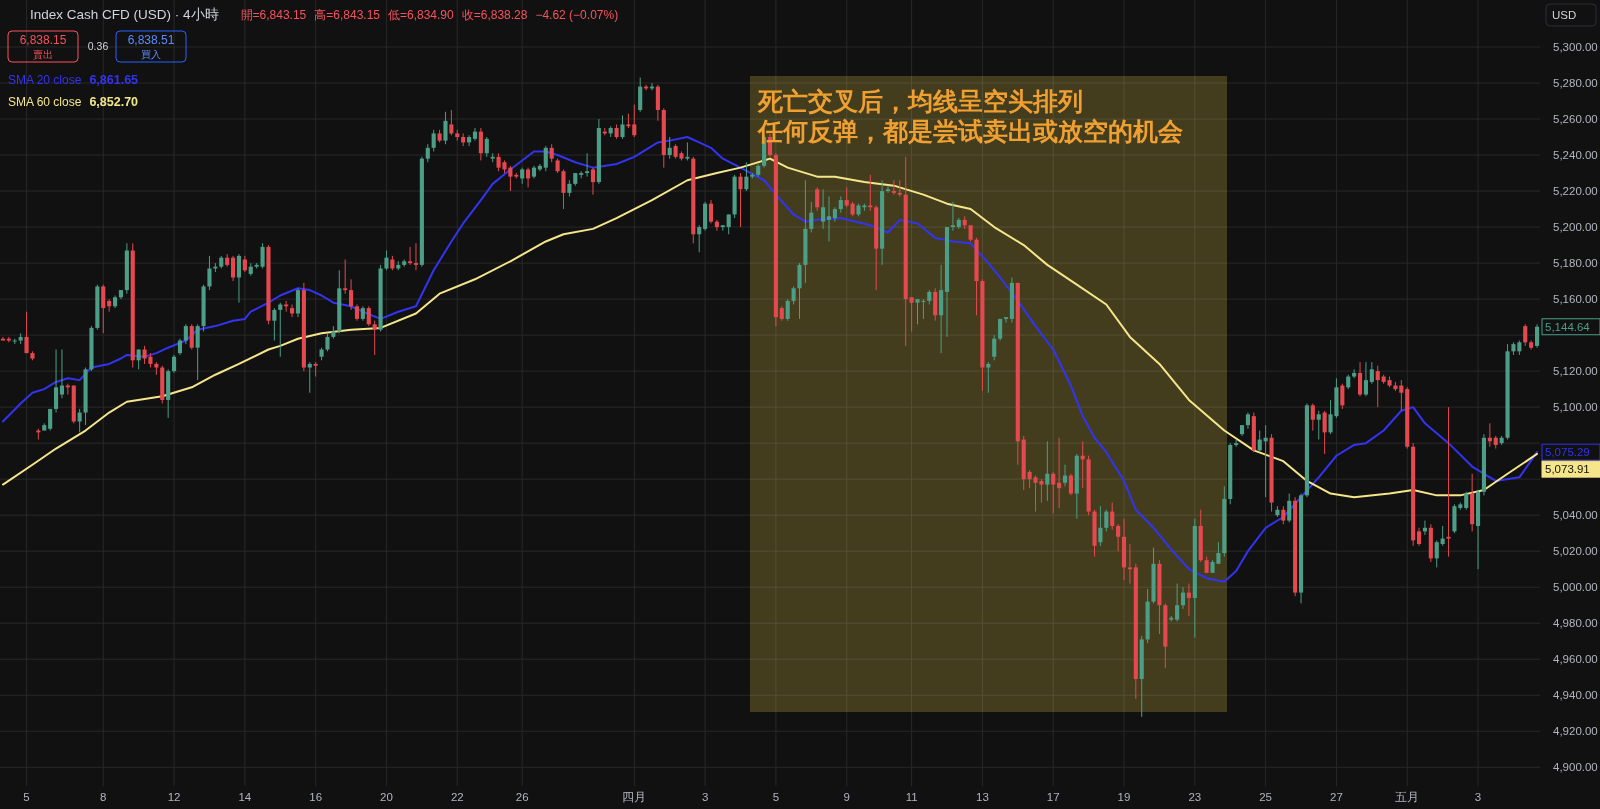 The image size is (1600, 809). Describe the element at coordinates (1575, 155) in the screenshot. I see `y-tick-label: 5,240.00` at that location.